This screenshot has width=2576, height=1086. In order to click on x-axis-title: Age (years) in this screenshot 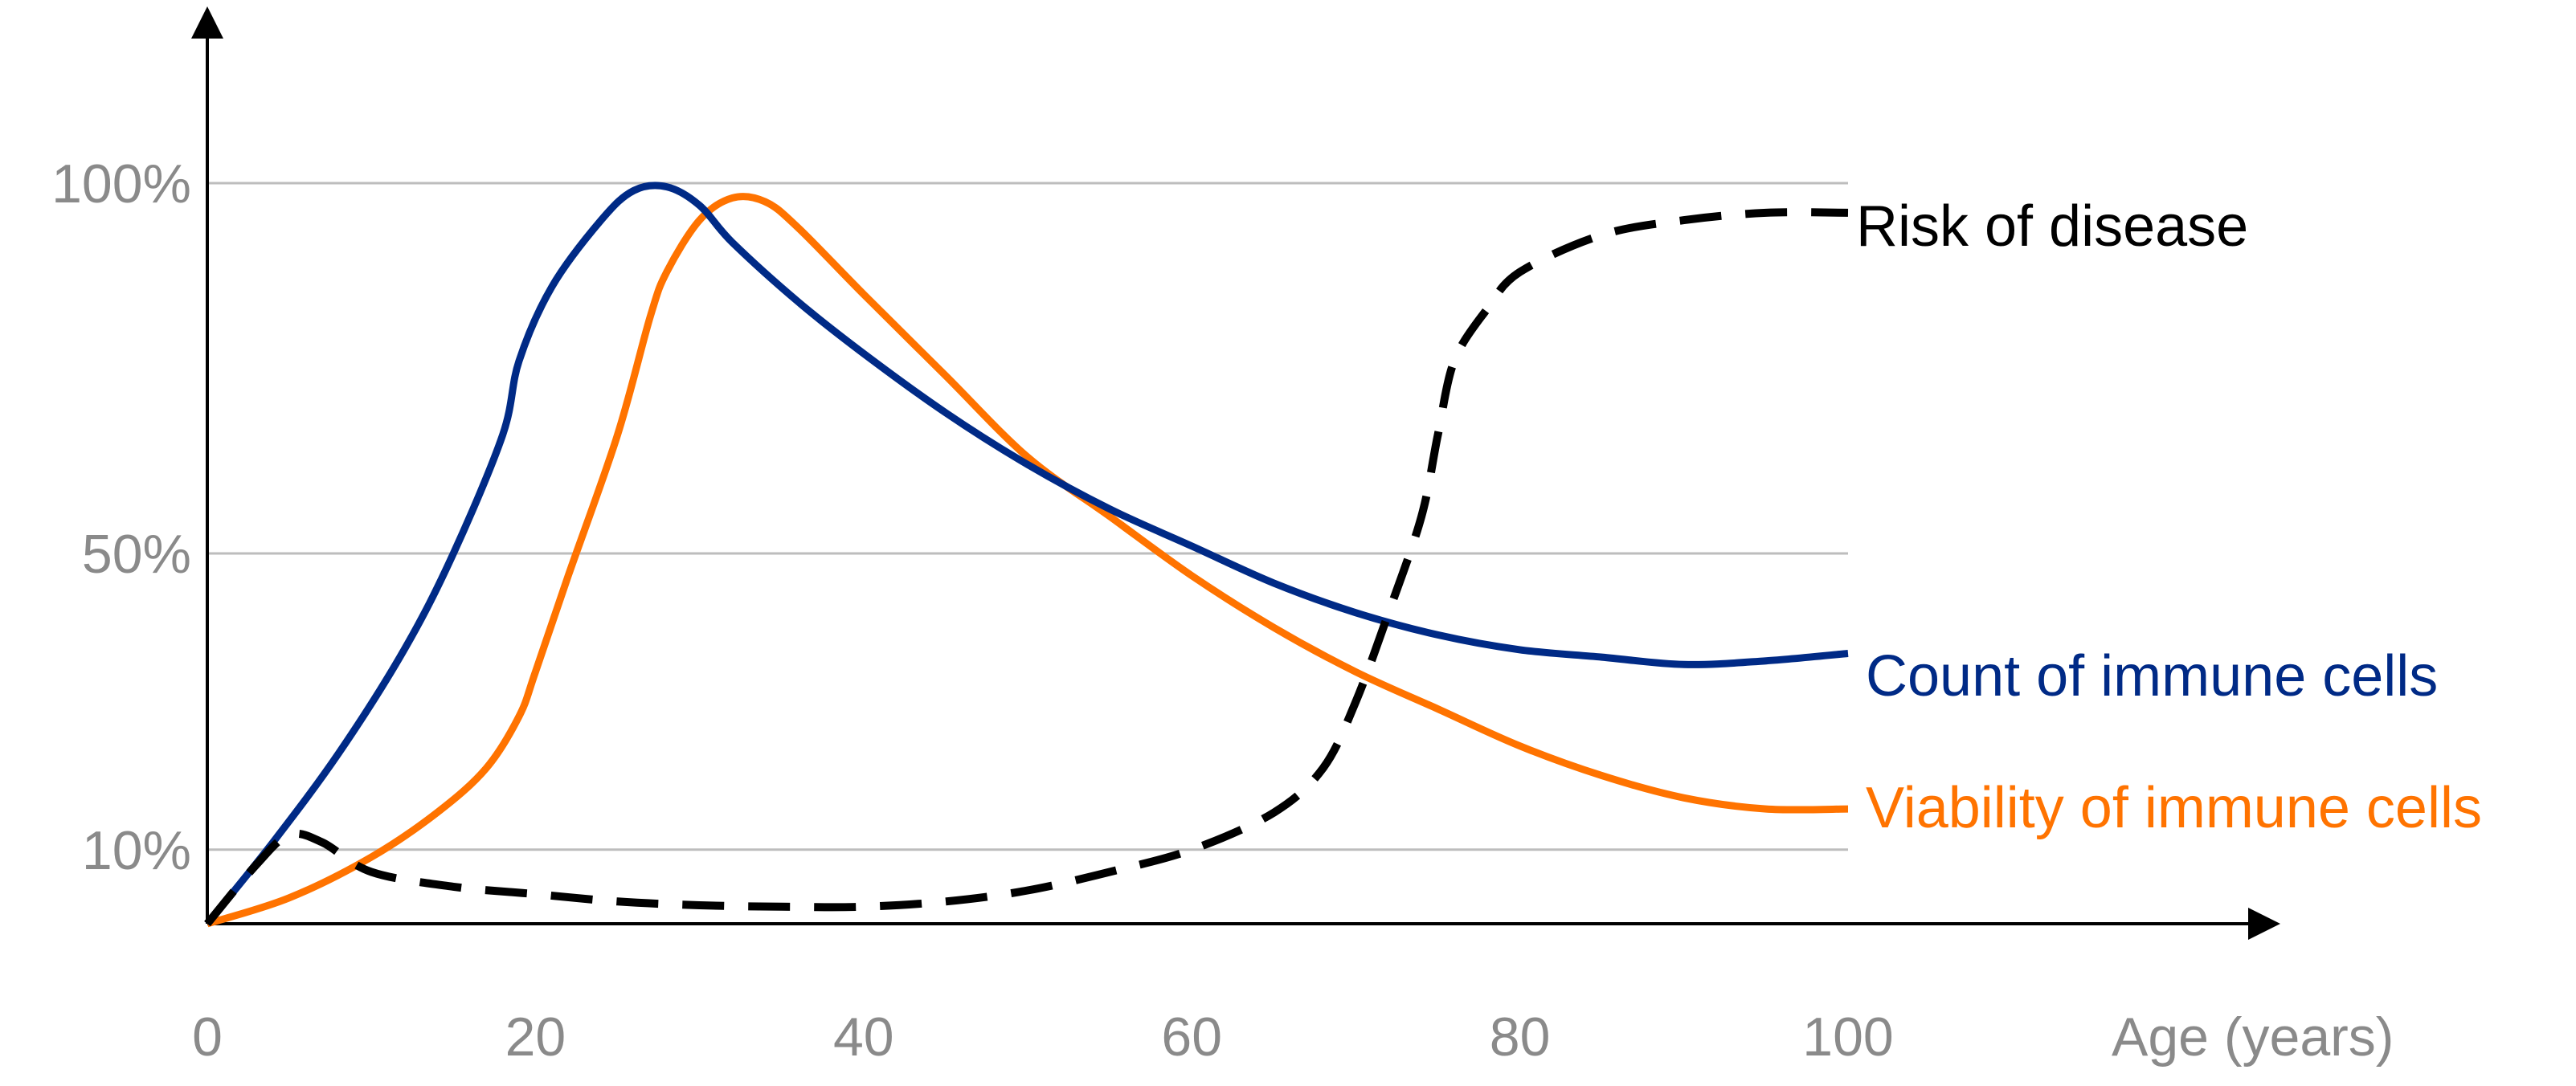, I will do `click(2253, 1037)`.